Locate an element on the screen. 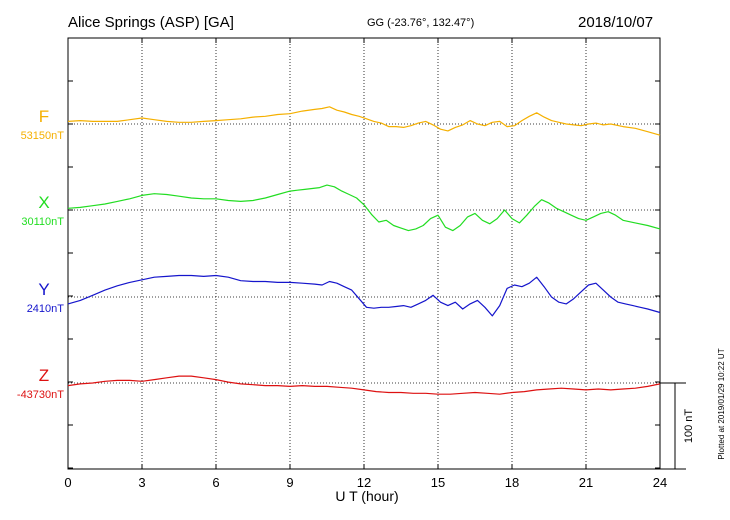 The height and width of the screenshot is (520, 730). component-letter-y: Y is located at coordinates (43, 289).